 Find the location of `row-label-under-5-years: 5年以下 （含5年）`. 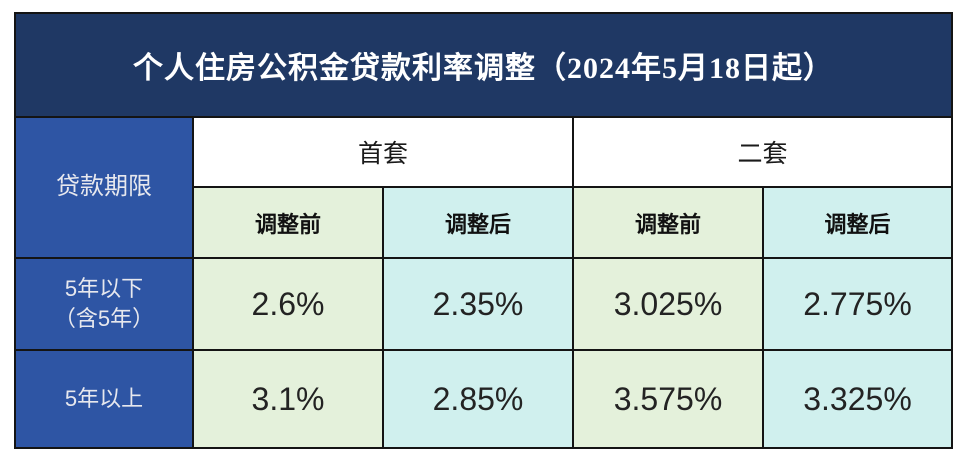

row-label-under-5-years: 5年以下 （含5年） is located at coordinates (104, 304).